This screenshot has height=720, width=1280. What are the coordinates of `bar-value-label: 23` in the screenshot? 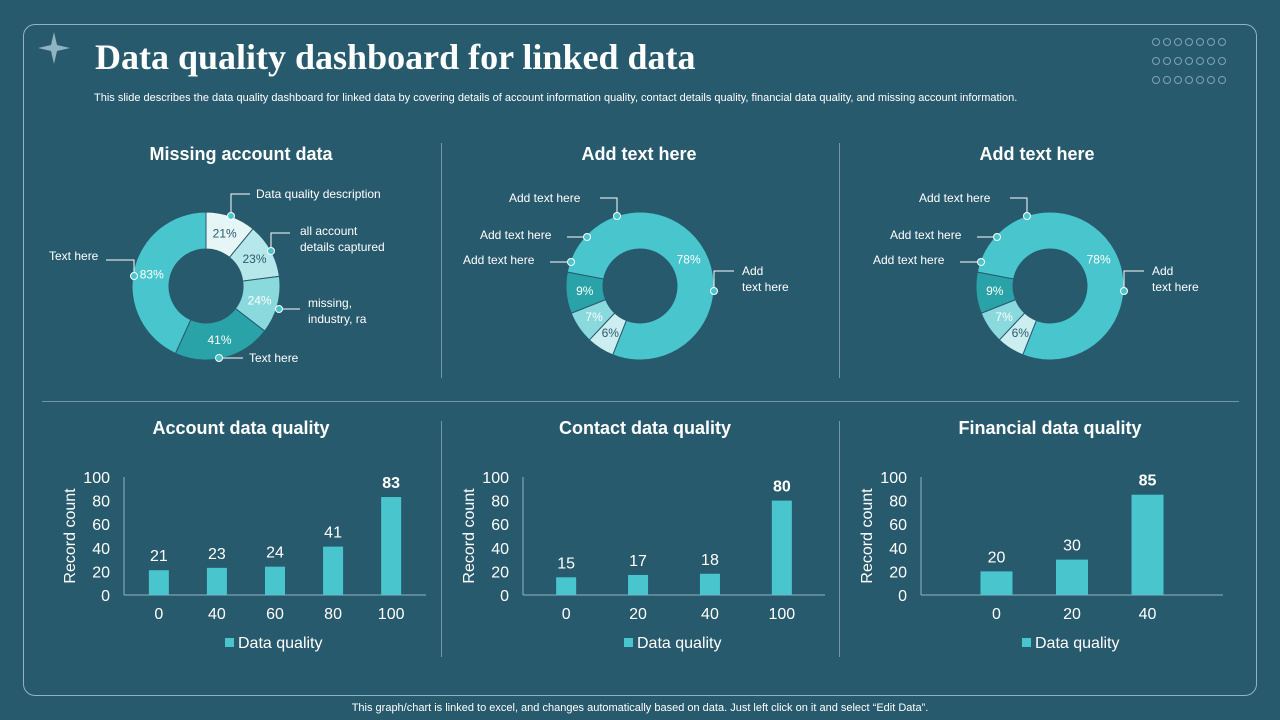 It's located at (217, 554).